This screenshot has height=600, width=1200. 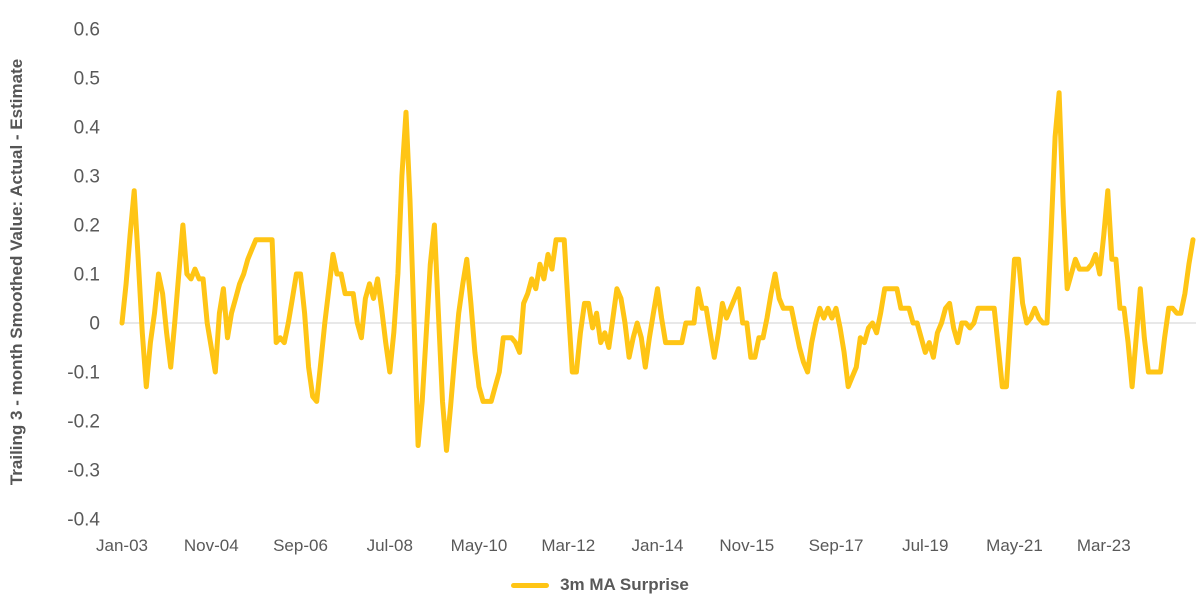 I want to click on y-tick-label: -0.2, so click(x=83, y=422).